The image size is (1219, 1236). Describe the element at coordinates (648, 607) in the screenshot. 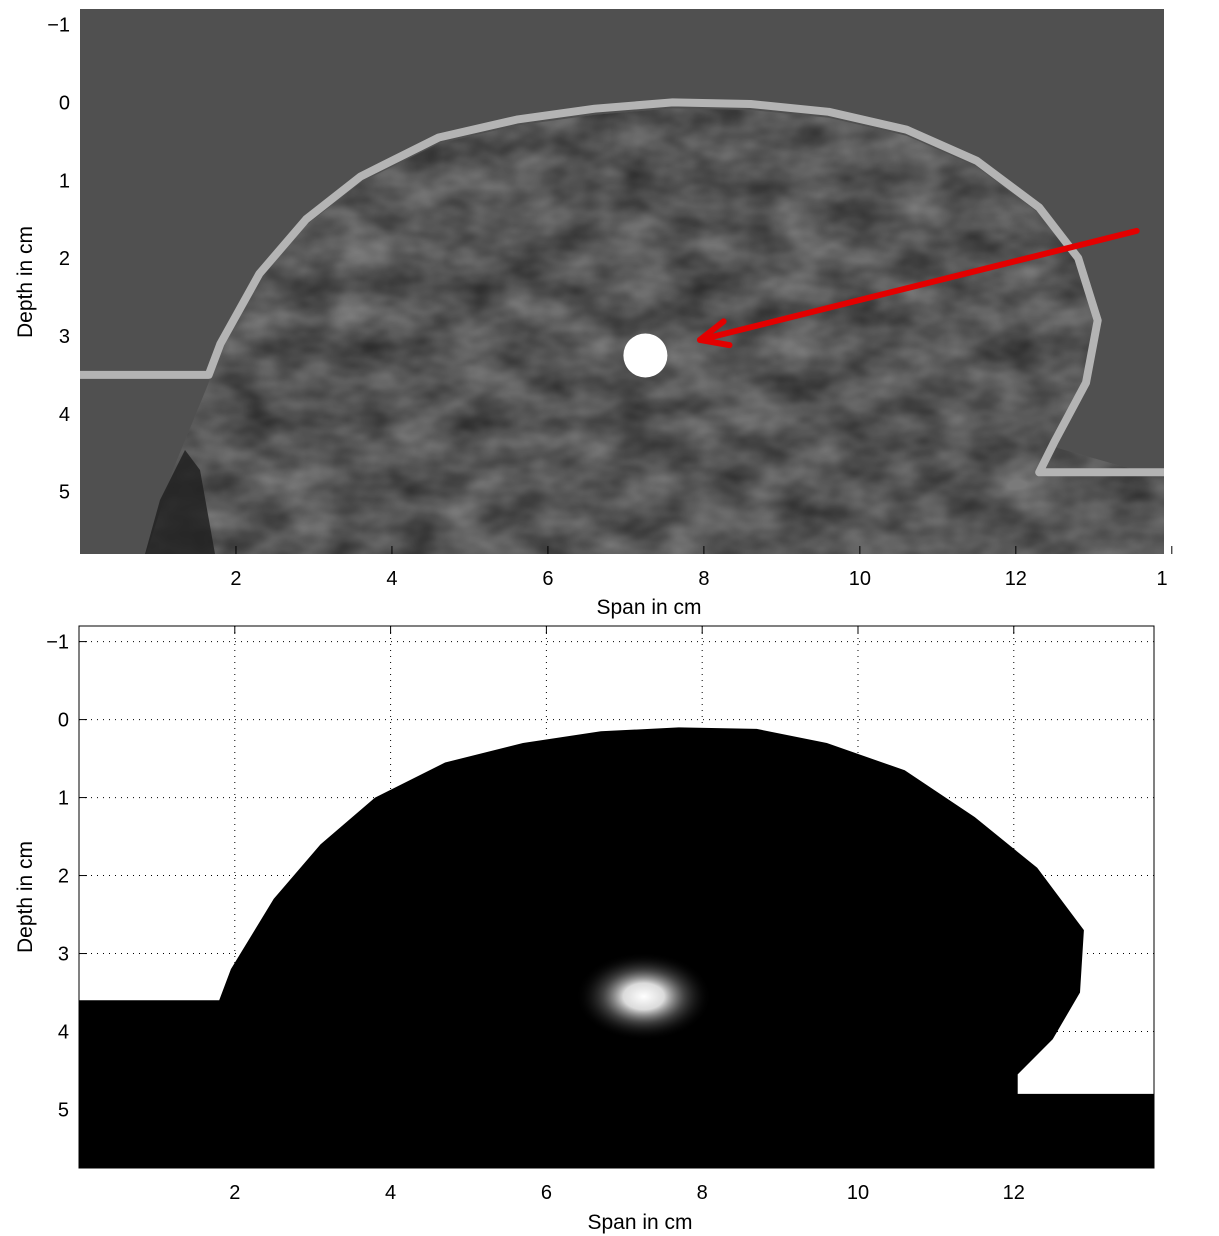

I see `top-x-axis-label: Span in cm` at that location.